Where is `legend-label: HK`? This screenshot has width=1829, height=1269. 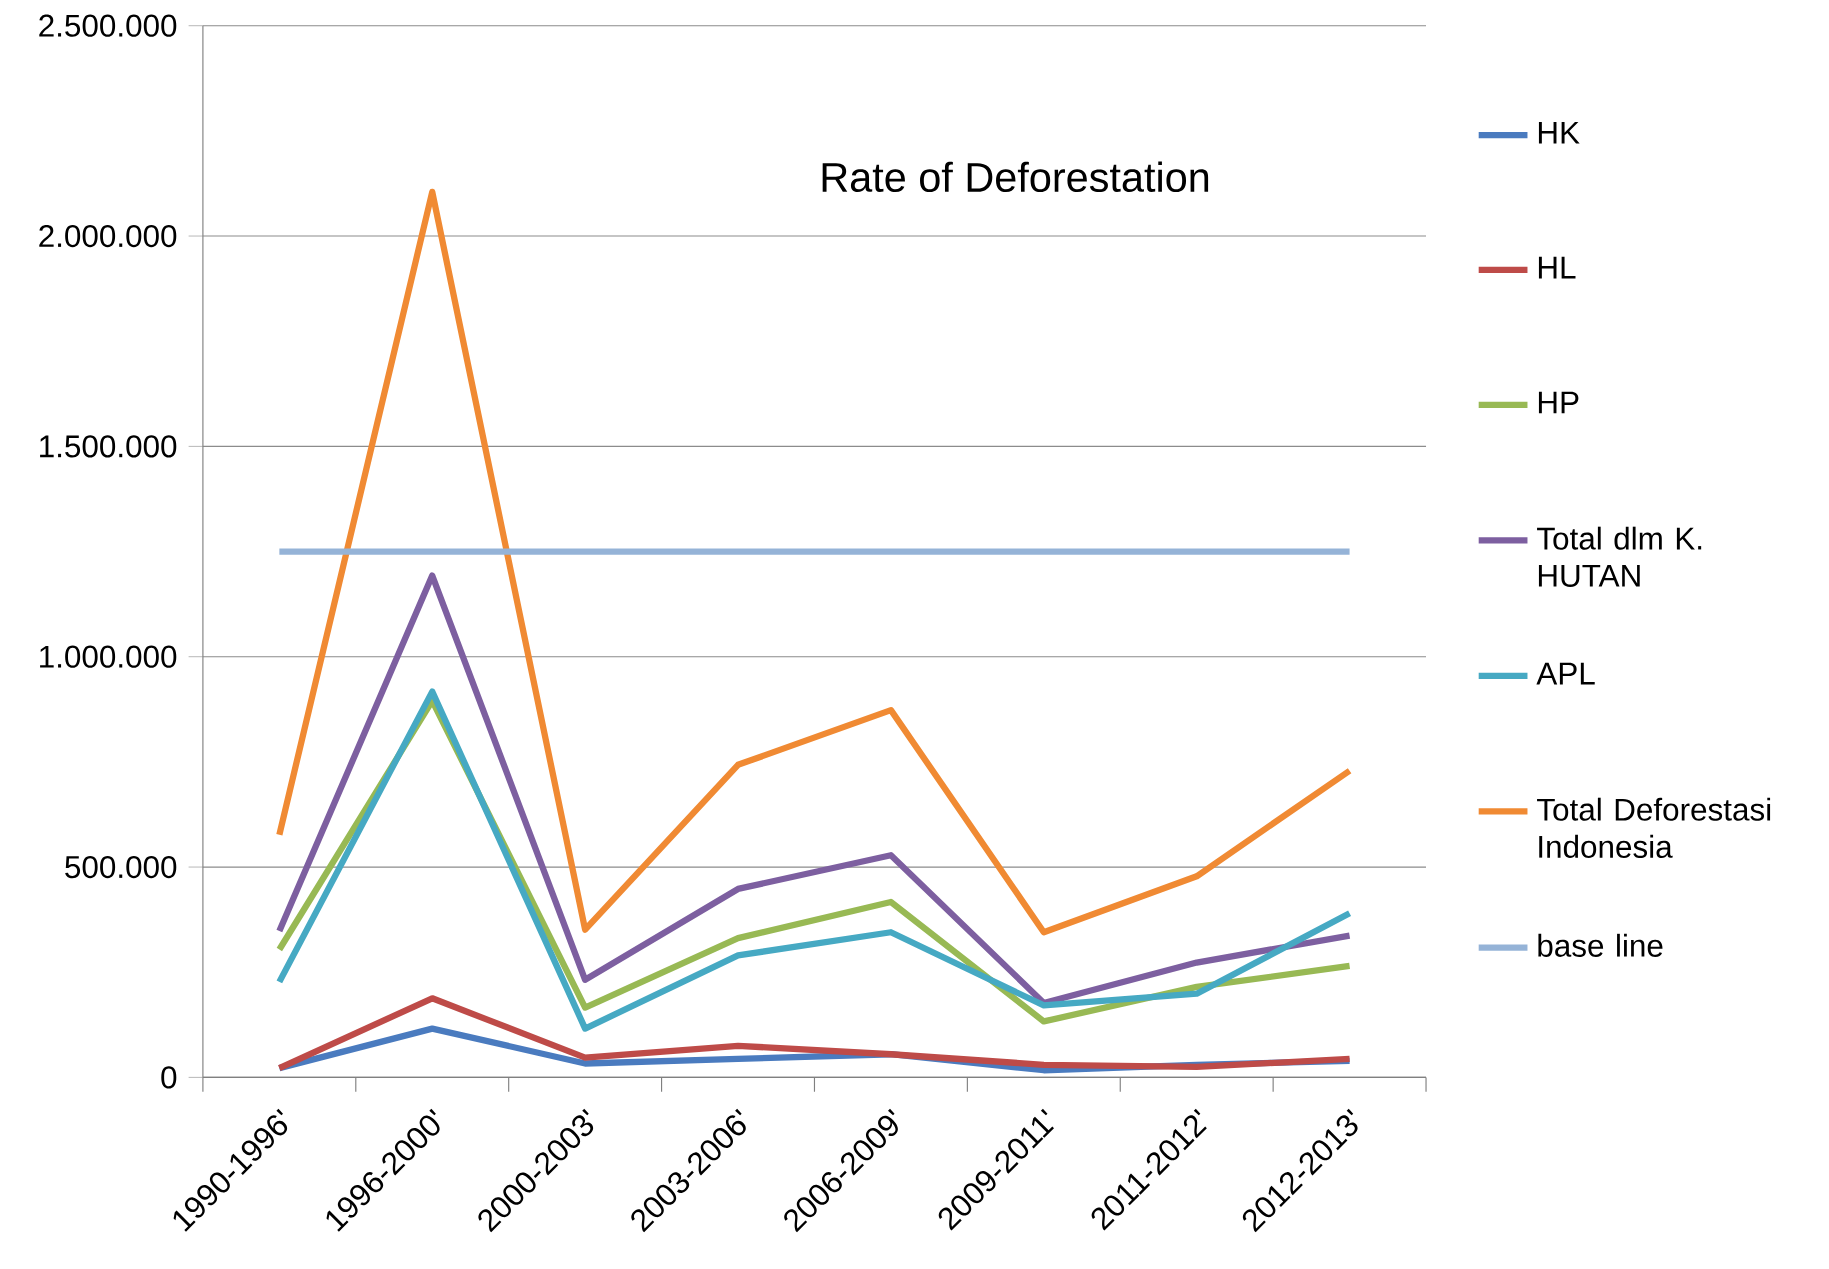
legend-label: HK is located at coordinates (1559, 132).